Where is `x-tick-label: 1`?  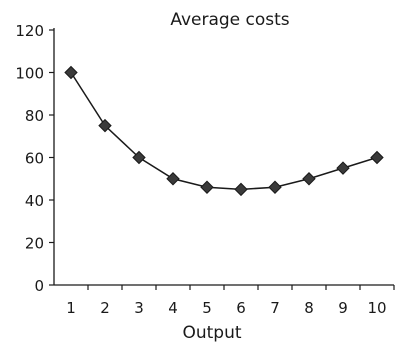 x-tick-label: 1 is located at coordinates (71, 308).